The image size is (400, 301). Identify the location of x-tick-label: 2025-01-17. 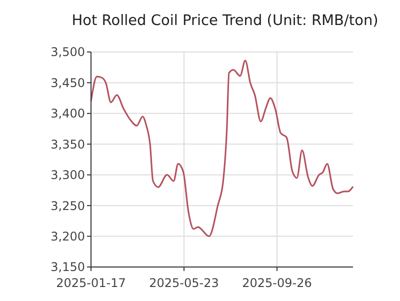
(91, 283).